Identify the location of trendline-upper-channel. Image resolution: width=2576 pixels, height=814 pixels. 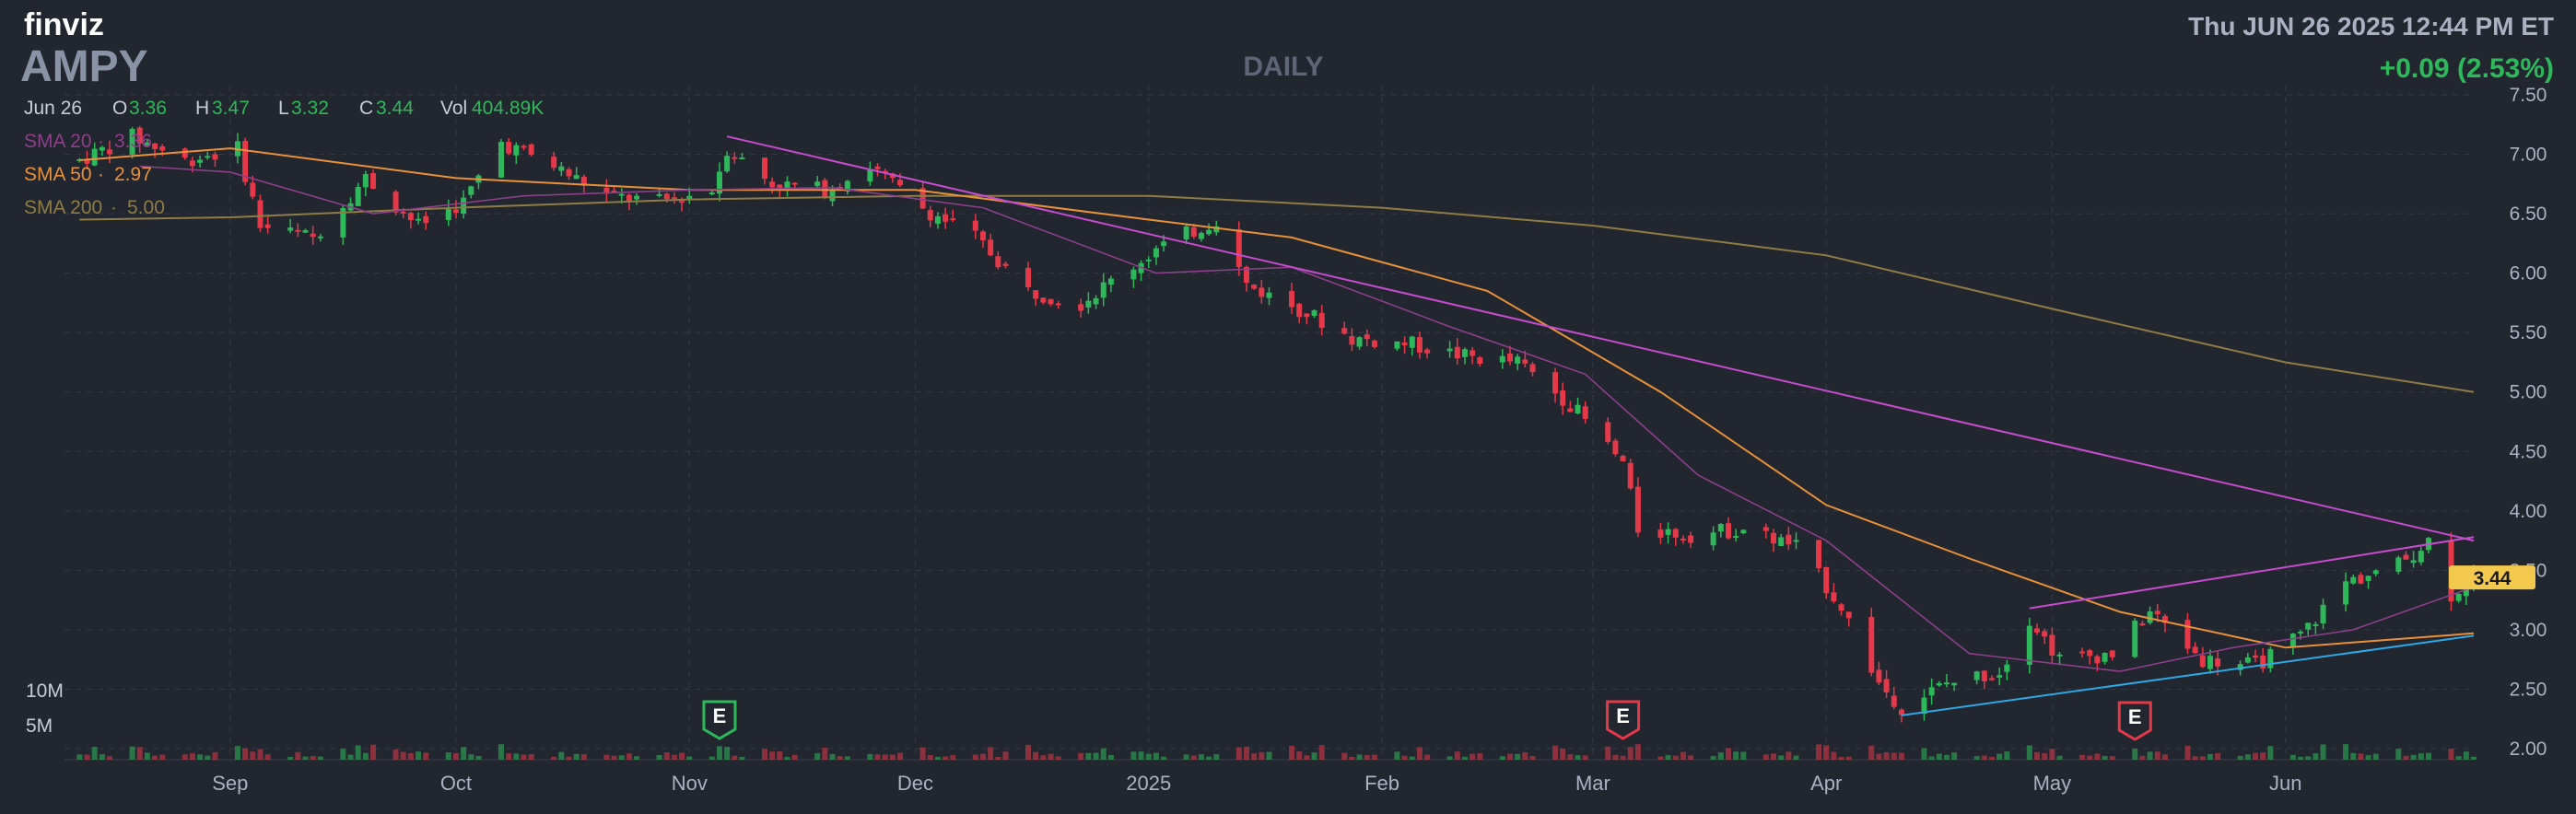
(2252, 573).